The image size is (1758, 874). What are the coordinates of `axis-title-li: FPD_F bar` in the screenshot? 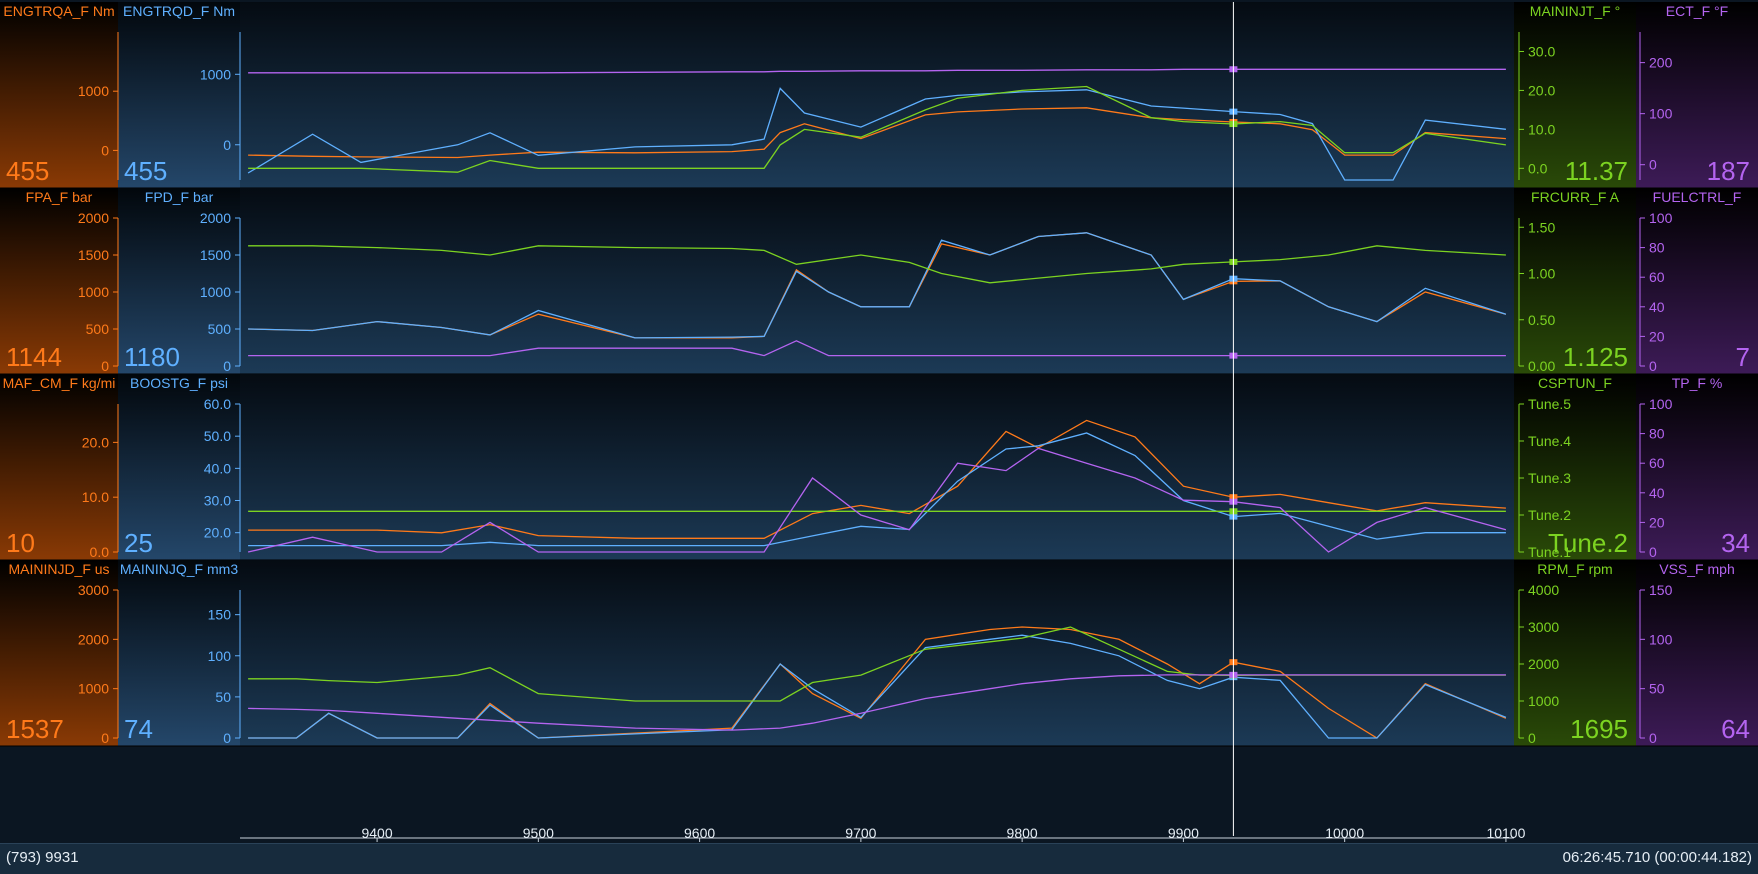 It's located at (179, 197).